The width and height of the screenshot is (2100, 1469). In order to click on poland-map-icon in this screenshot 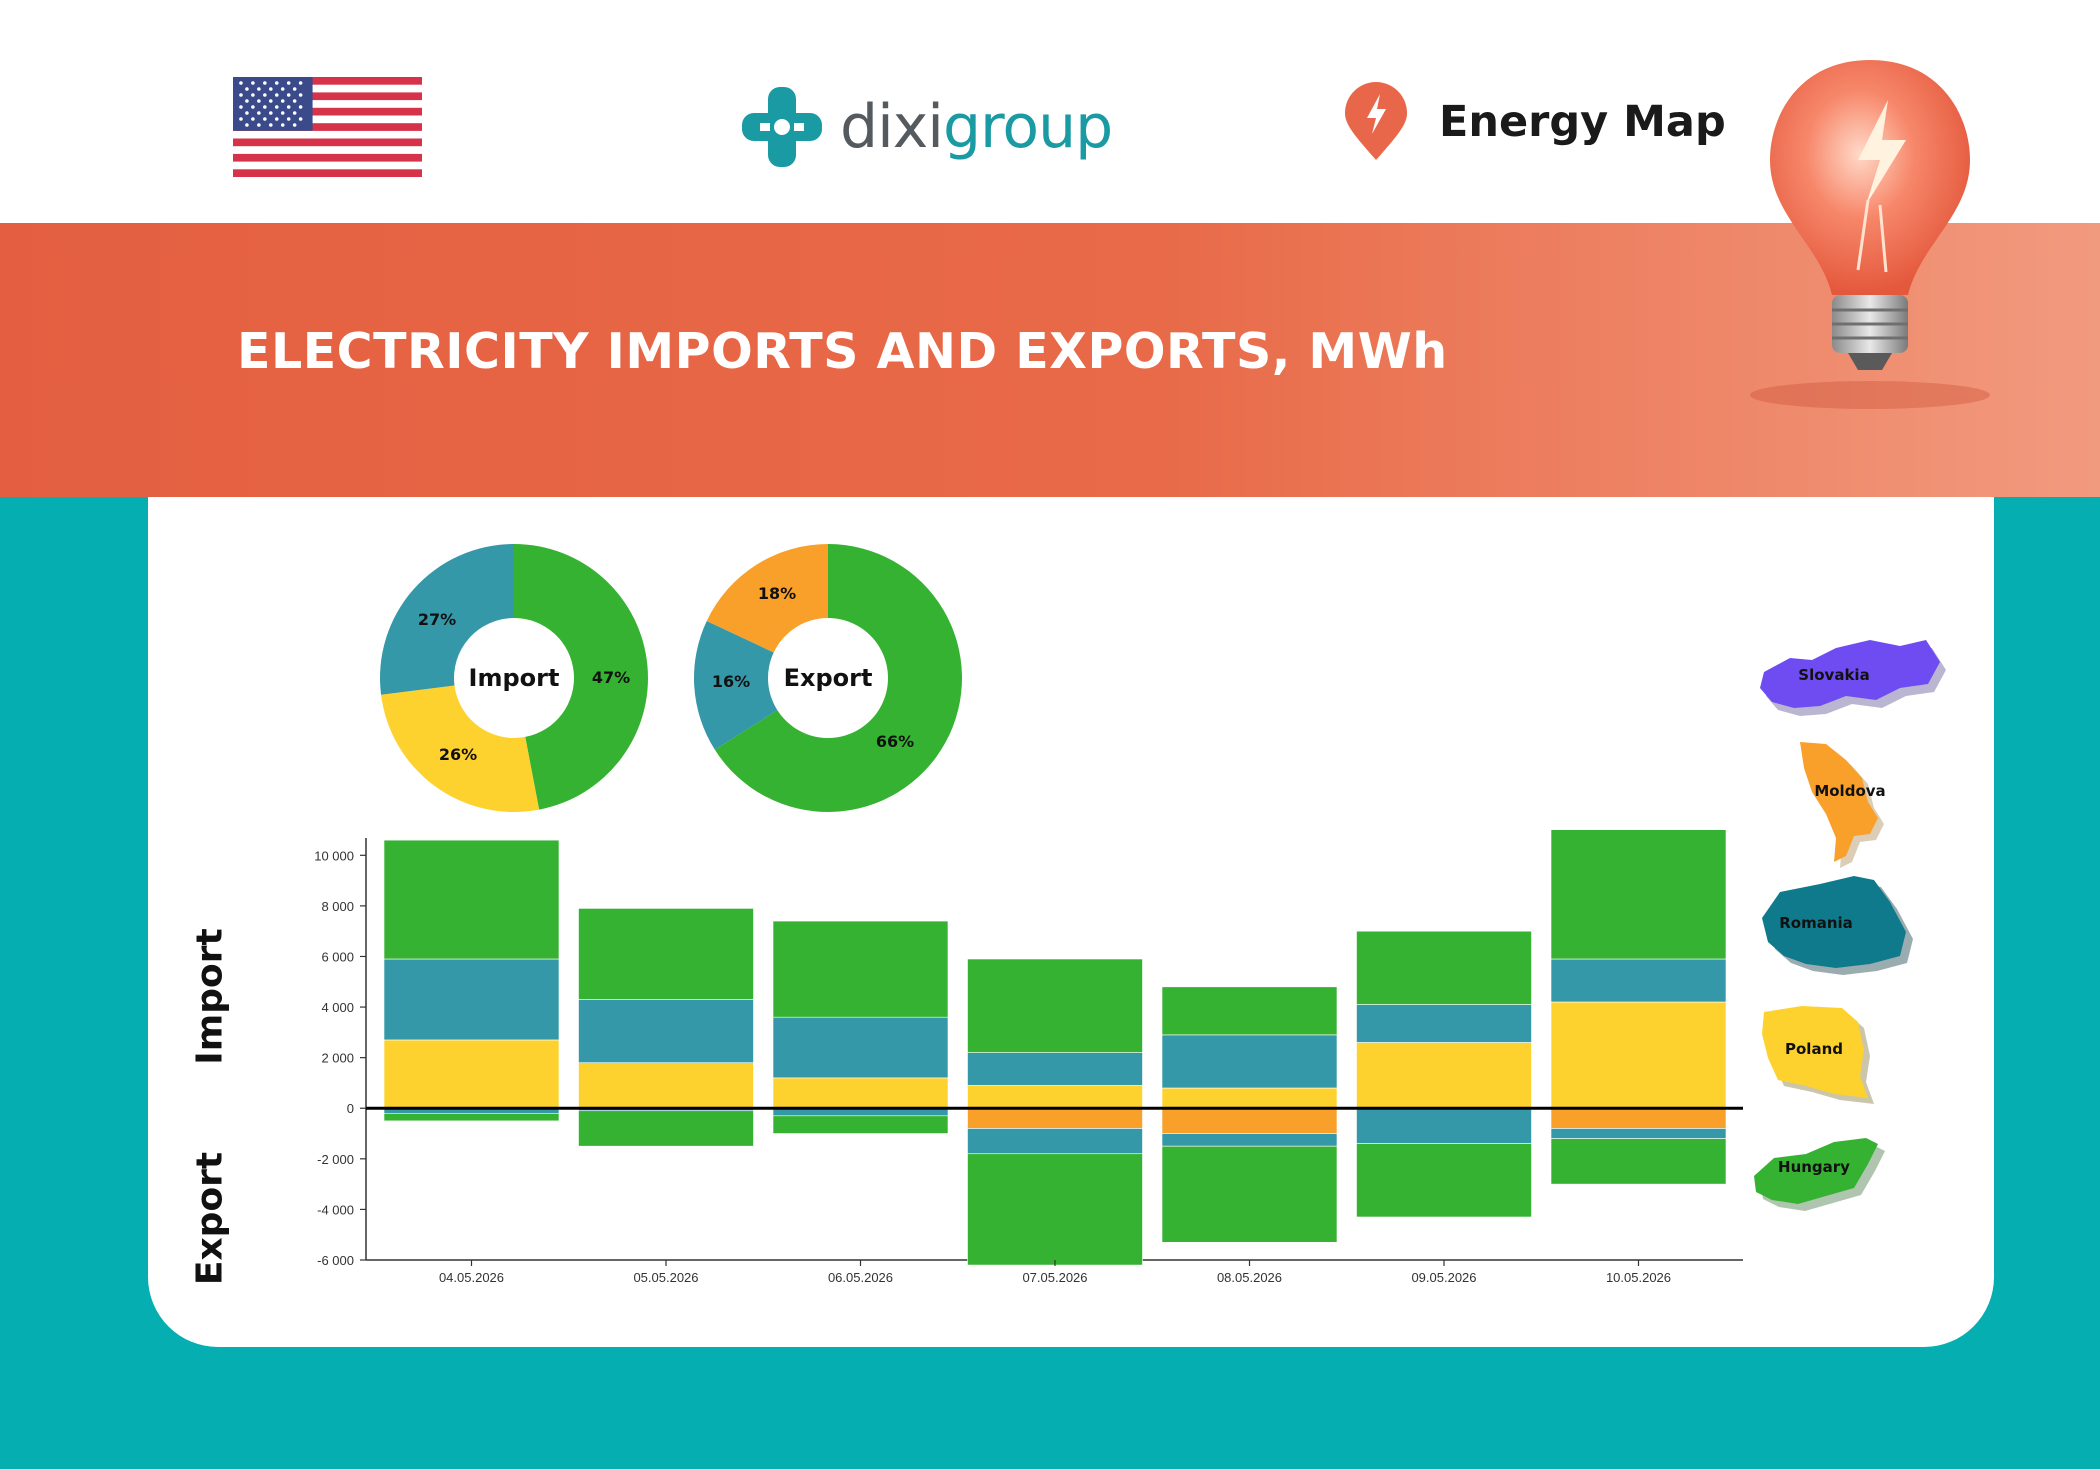, I will do `click(1818, 1055)`.